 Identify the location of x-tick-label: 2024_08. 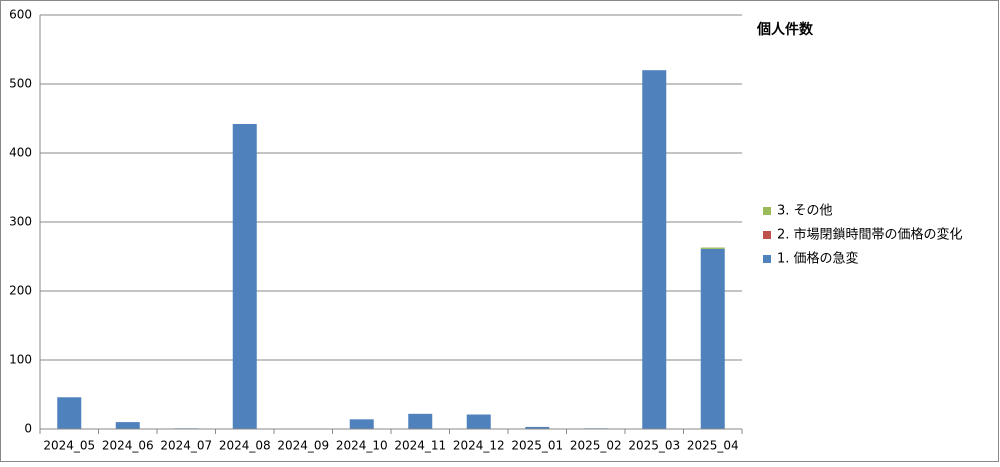
(245, 446).